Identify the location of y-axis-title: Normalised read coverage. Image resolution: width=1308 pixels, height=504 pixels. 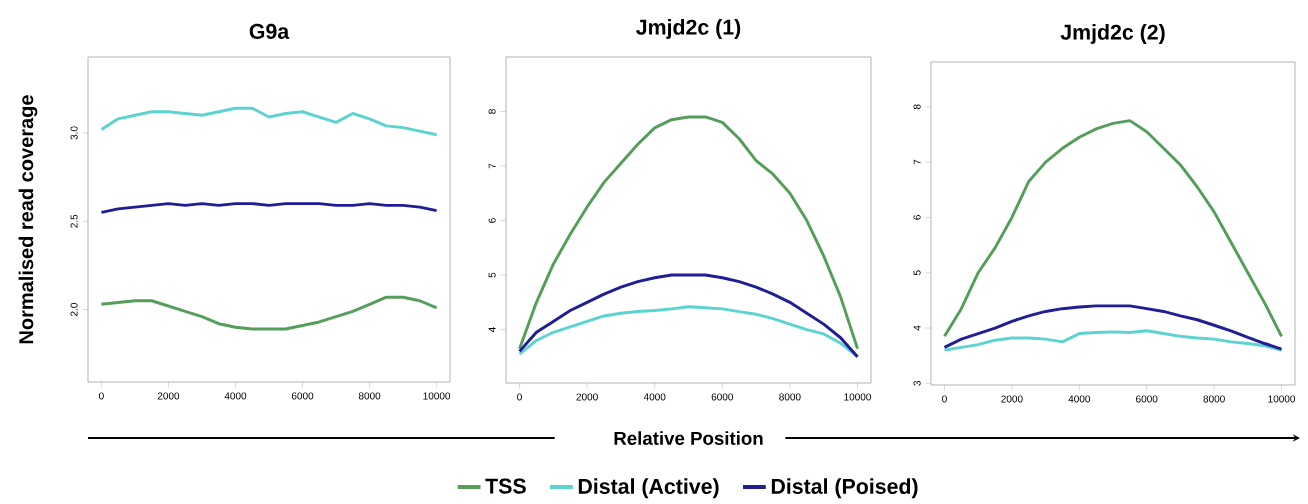
(28, 219).